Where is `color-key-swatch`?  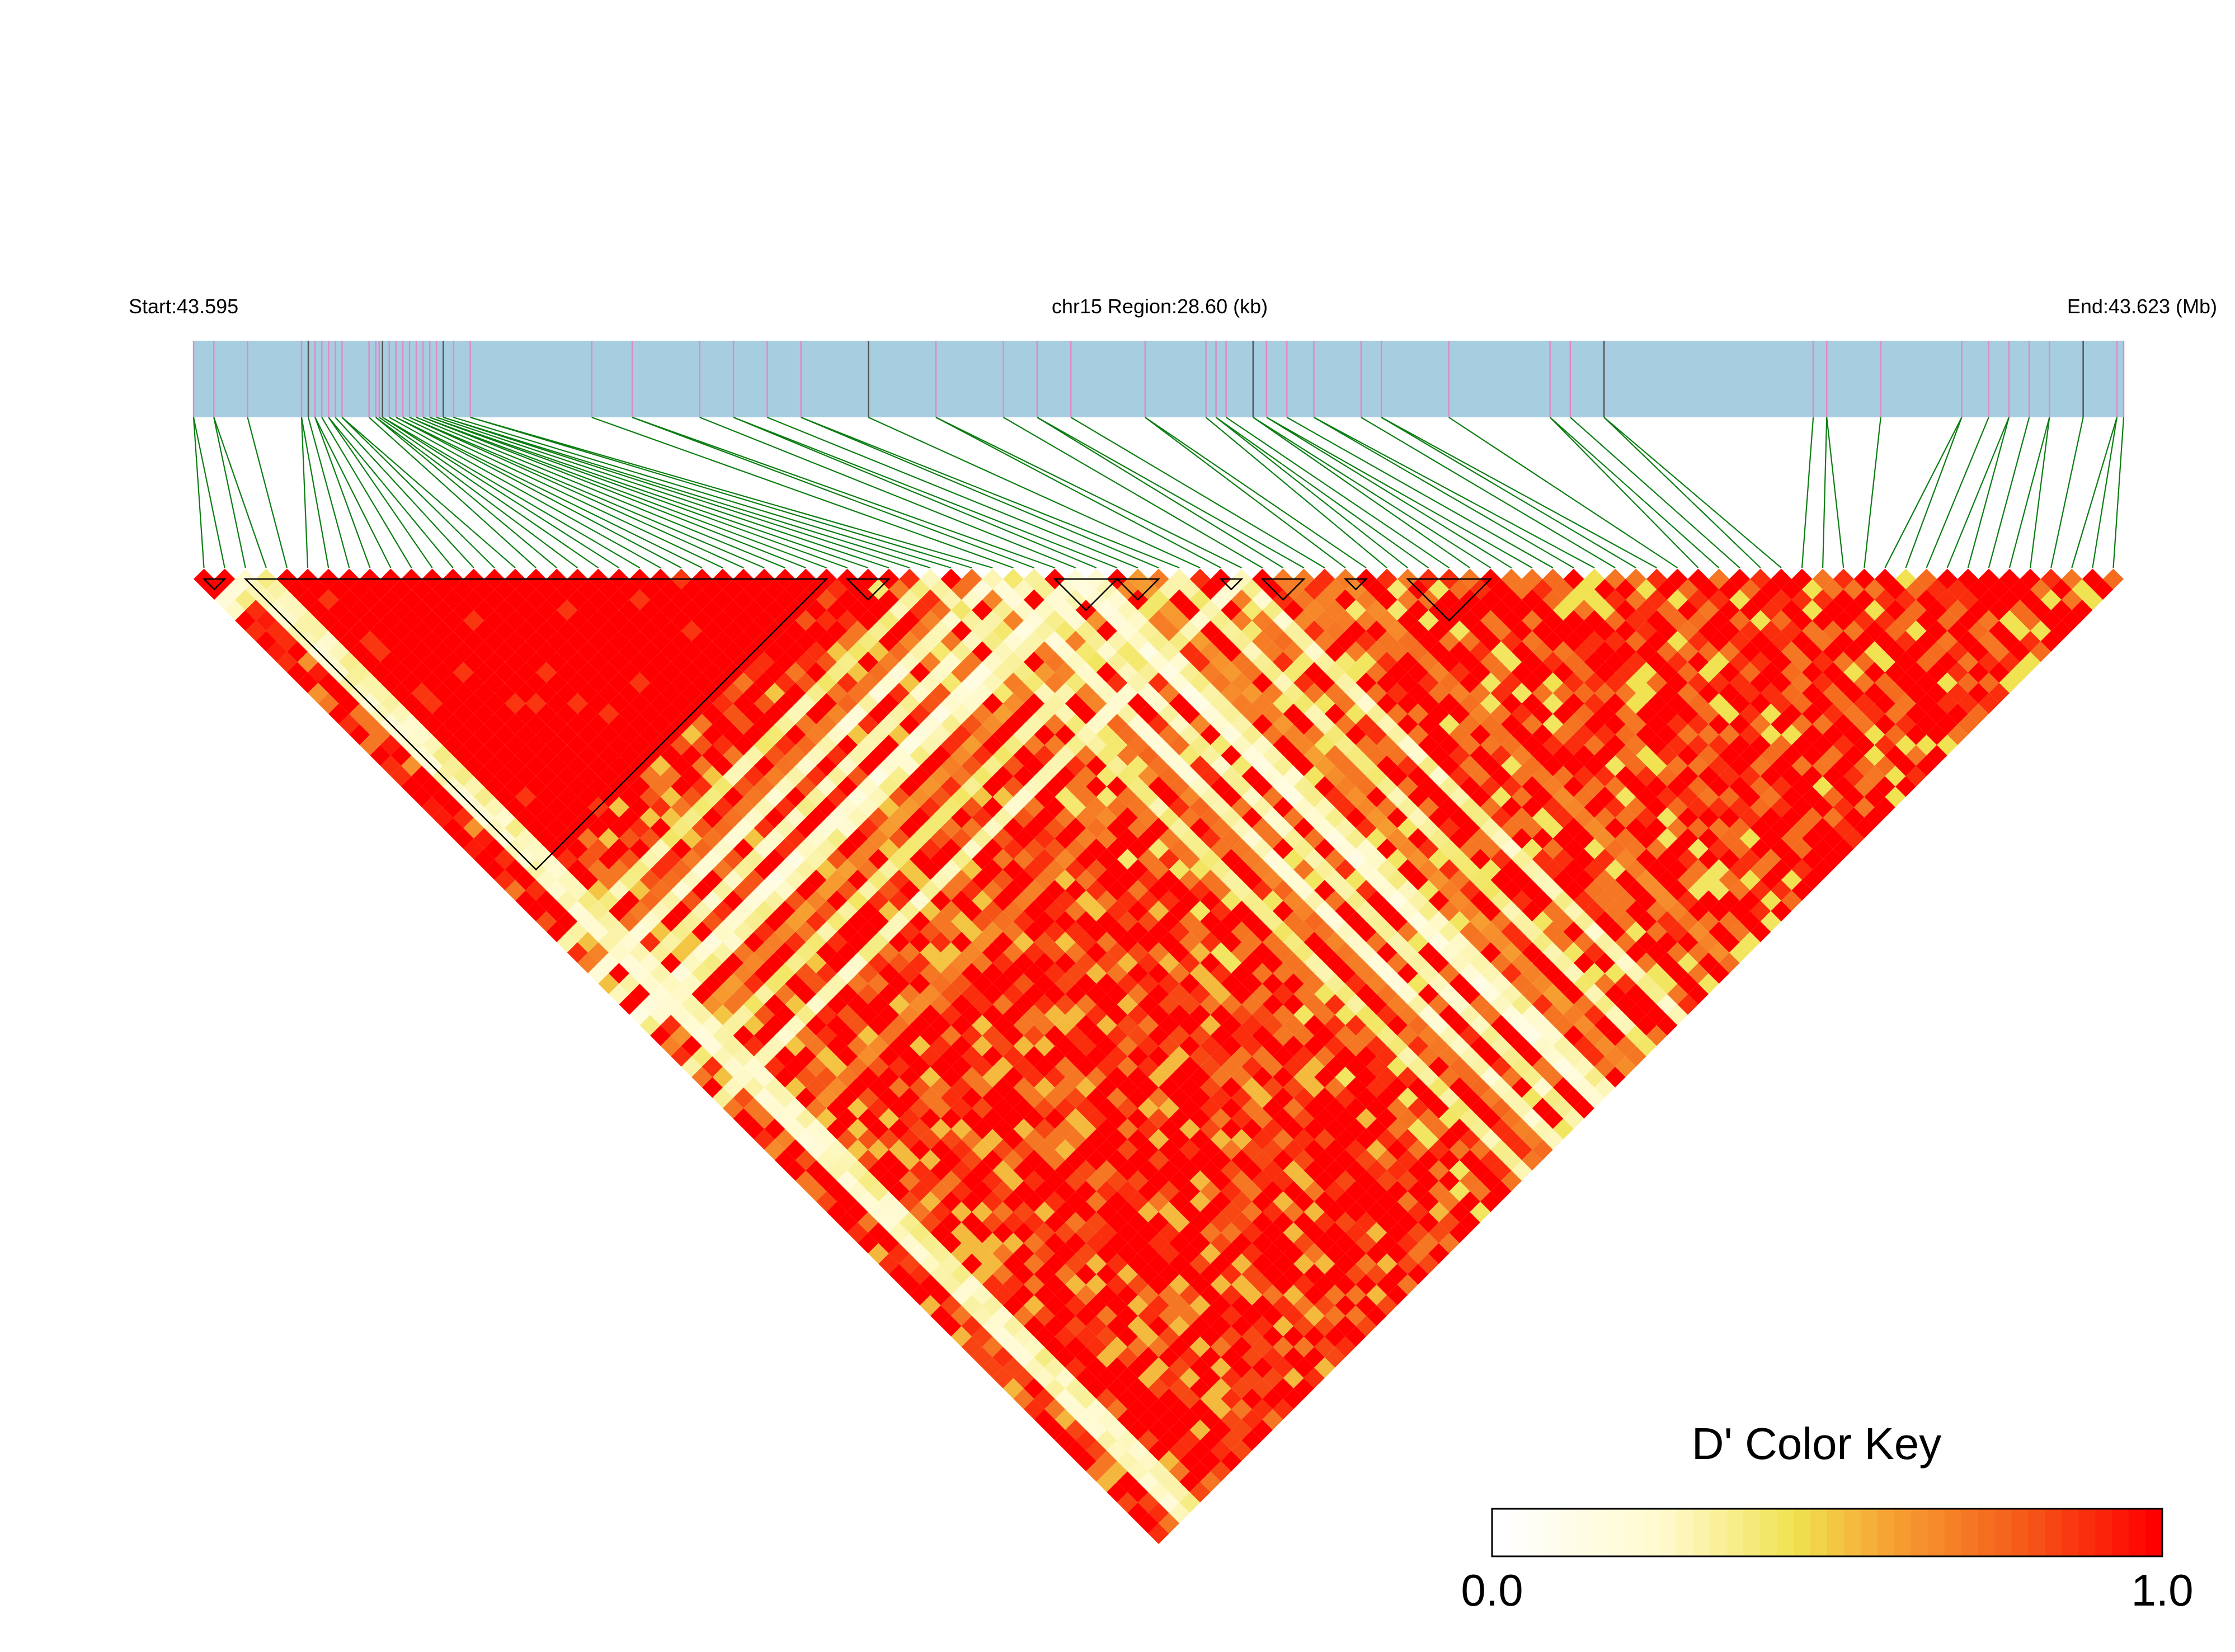 color-key-swatch is located at coordinates (1702, 1533).